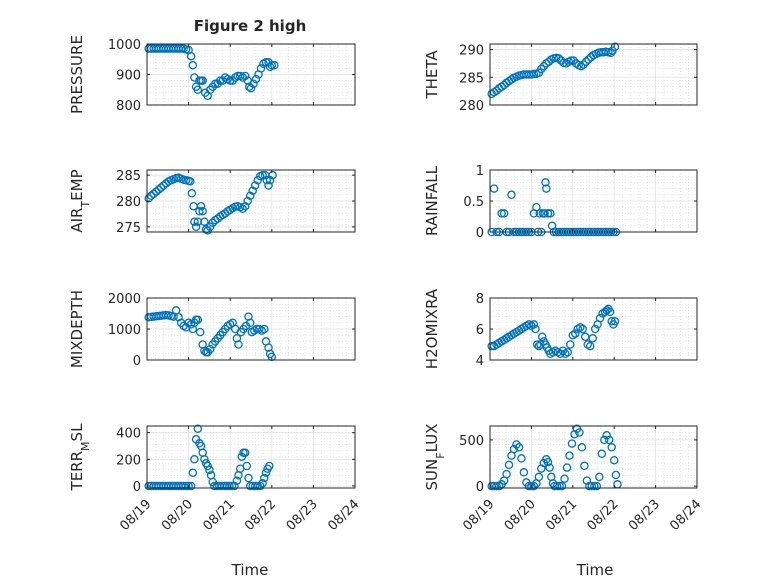 The width and height of the screenshot is (778, 583). Describe the element at coordinates (128, 76) in the screenshot. I see `y-tick-label: 900` at that location.